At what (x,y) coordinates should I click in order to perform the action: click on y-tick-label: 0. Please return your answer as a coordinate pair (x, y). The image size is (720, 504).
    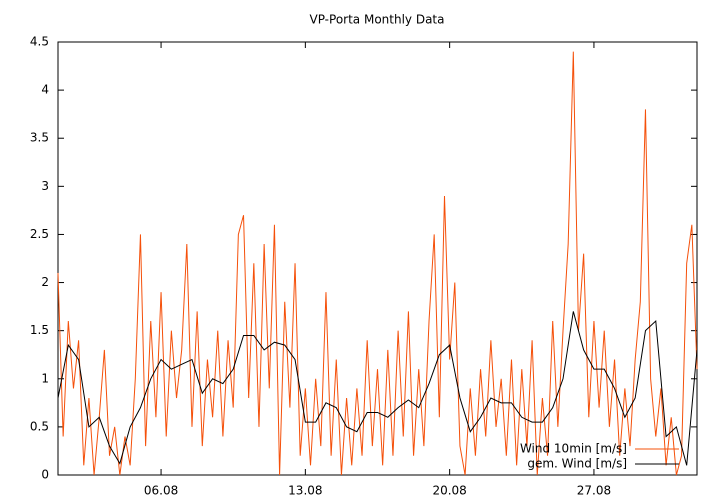
    Looking at the image, I should click on (45, 475).